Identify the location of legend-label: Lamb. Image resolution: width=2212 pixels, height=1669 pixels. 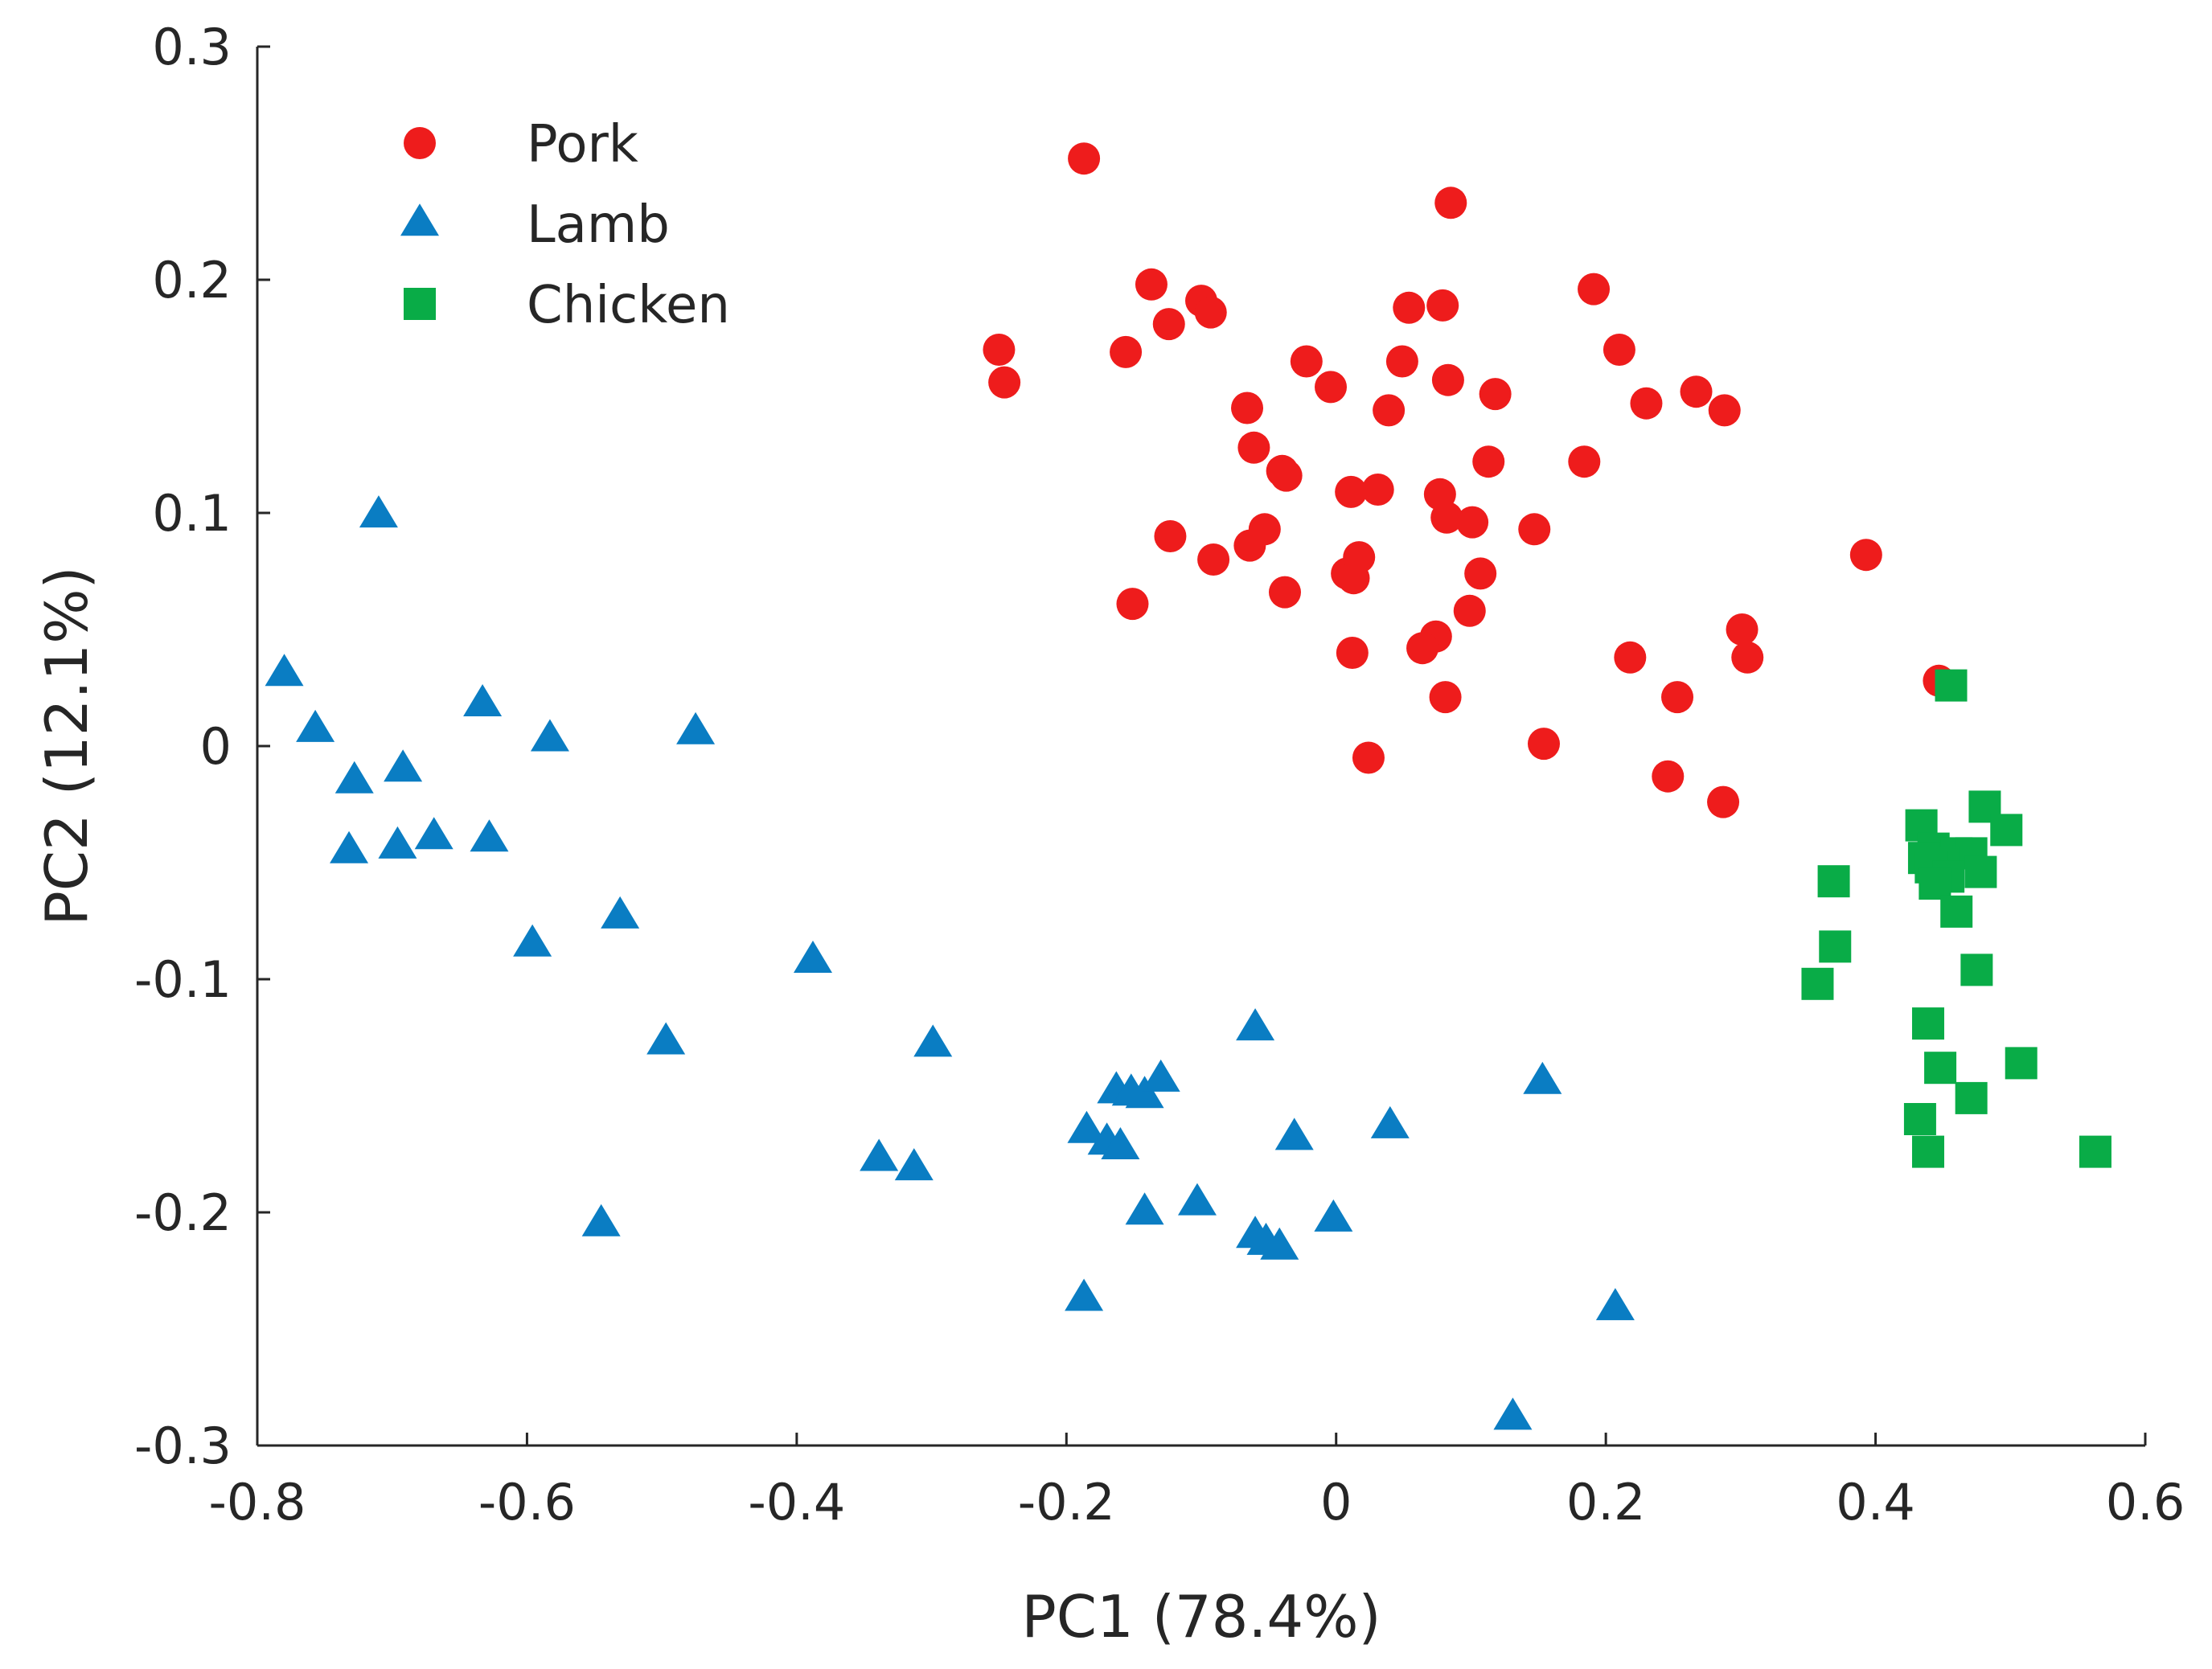
(598, 225).